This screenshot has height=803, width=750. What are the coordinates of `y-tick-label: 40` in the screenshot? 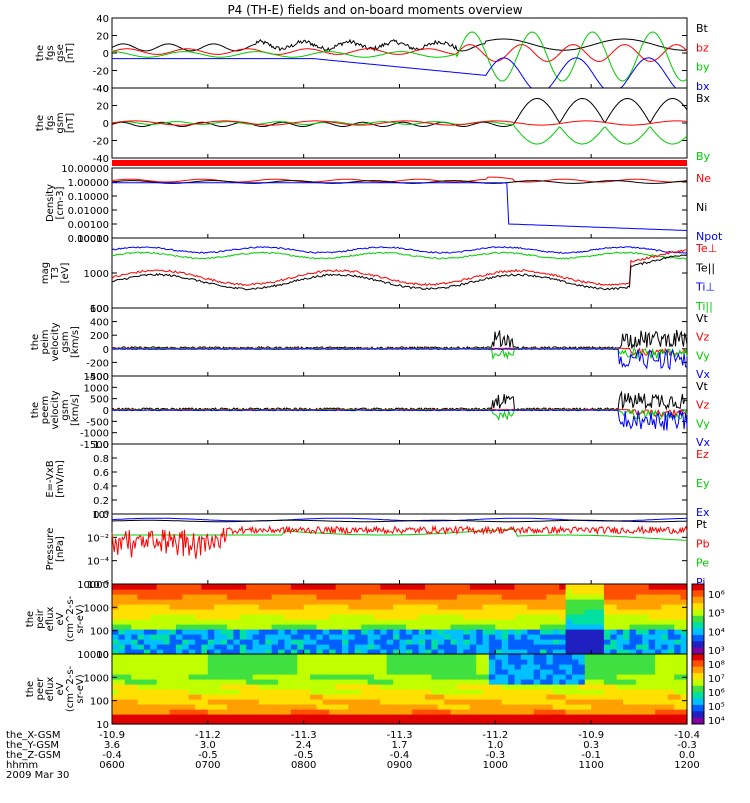 It's located at (102, 19).